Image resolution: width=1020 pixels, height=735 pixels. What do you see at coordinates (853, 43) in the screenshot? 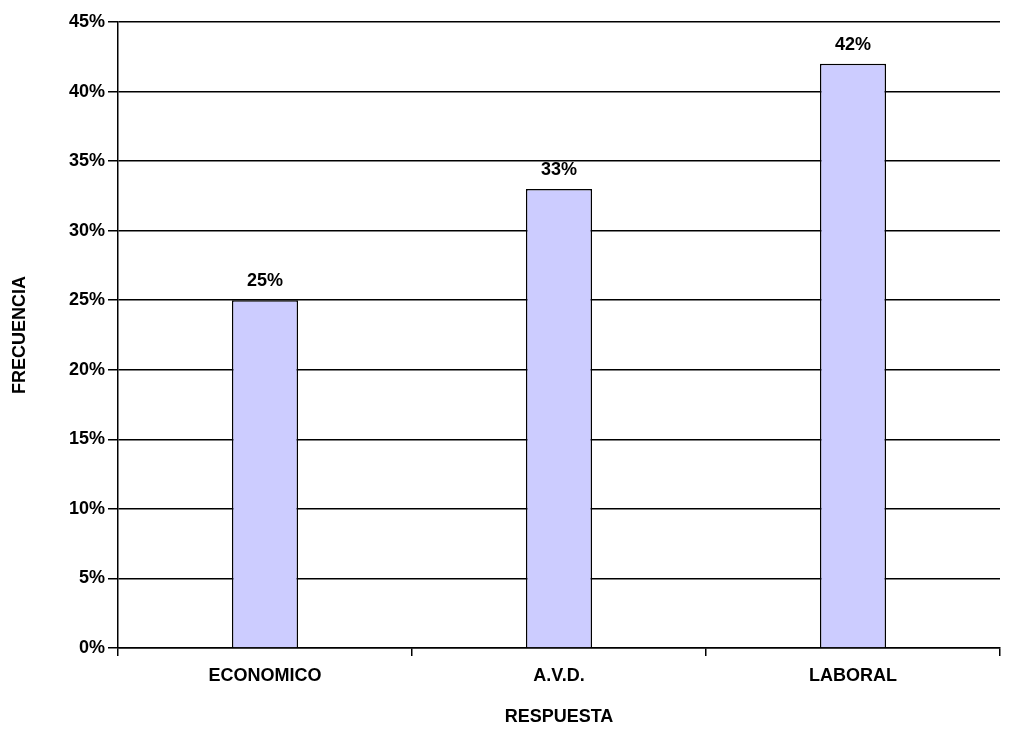
I see `data-label: 42%` at bounding box center [853, 43].